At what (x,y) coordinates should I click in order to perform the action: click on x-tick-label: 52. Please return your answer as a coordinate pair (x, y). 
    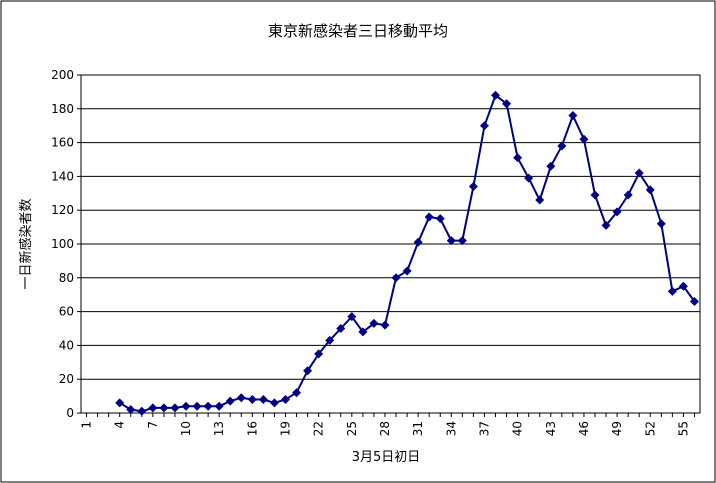
    Looking at the image, I should click on (650, 428).